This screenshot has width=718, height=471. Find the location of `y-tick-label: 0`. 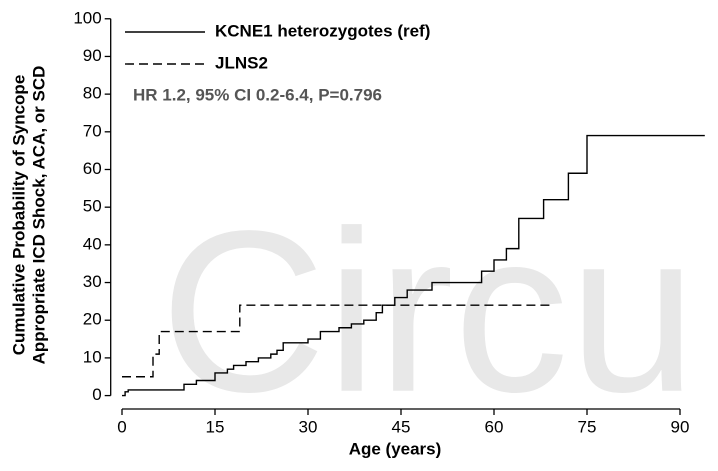

y-tick-label: 0 is located at coordinates (96, 394).